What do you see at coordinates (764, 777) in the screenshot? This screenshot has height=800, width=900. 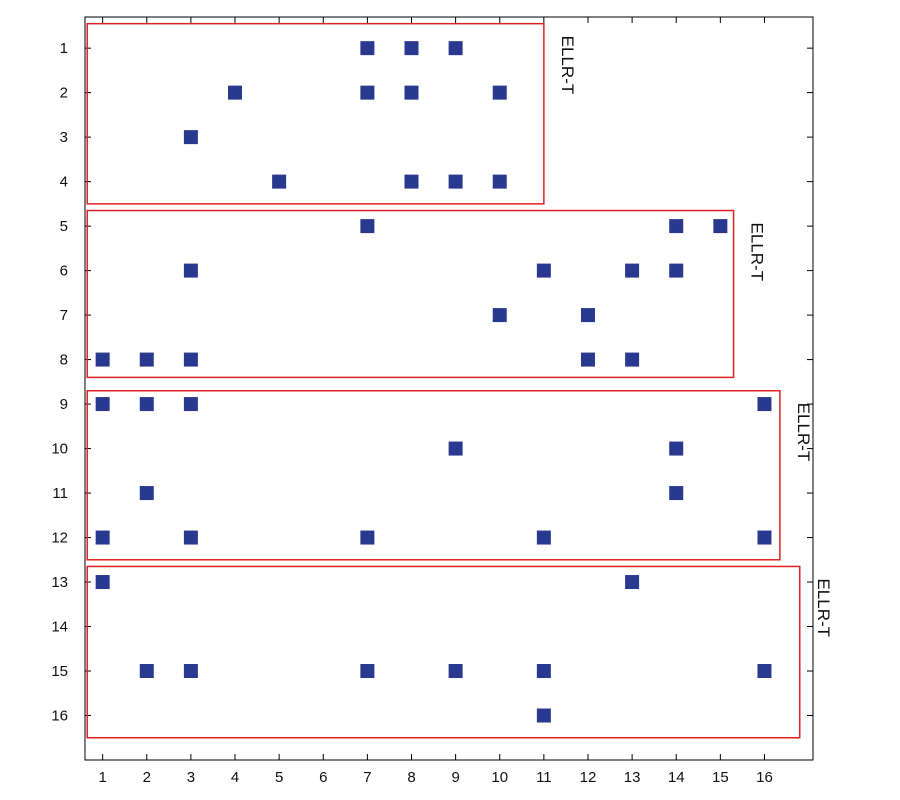 I see `x-tick-label: 16` at bounding box center [764, 777].